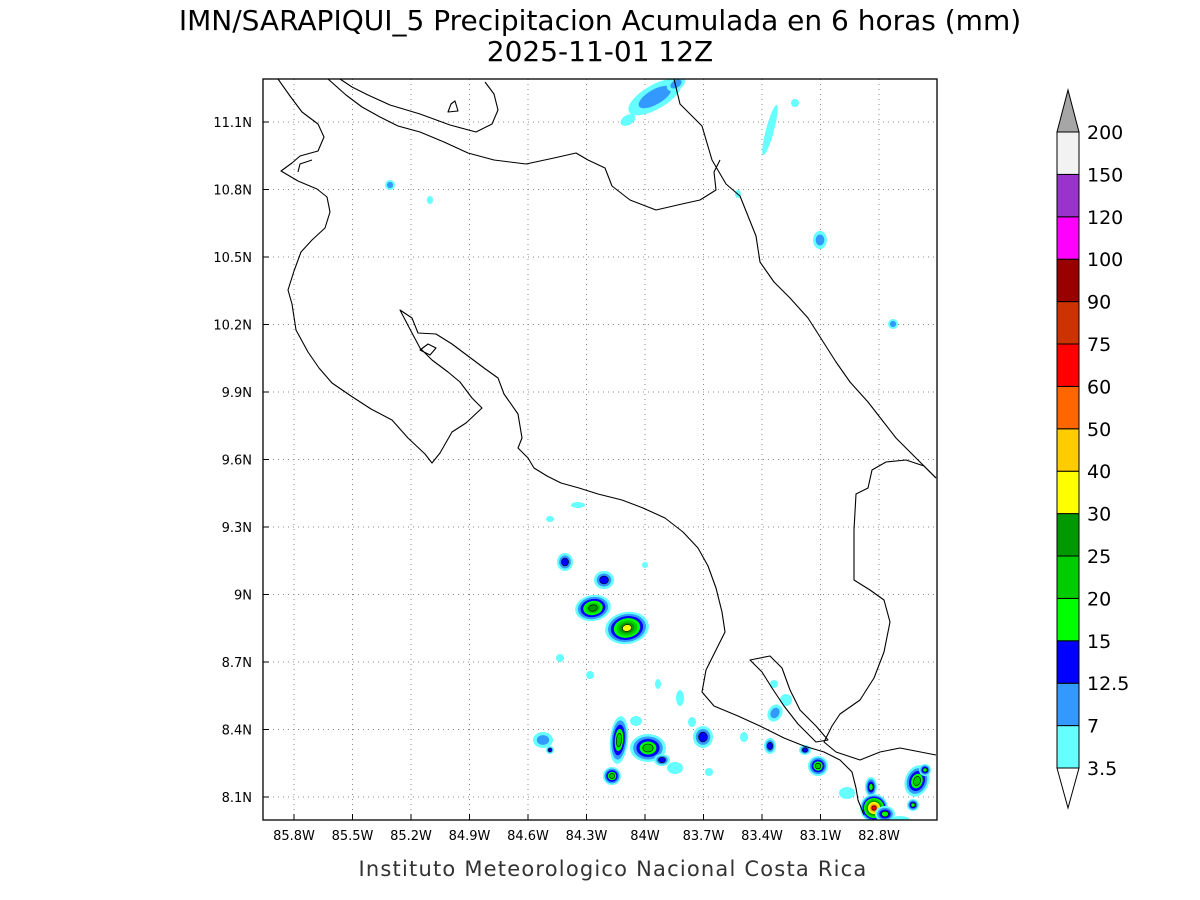  What do you see at coordinates (353, 836) in the screenshot?
I see `lon-tick-label: 85.5W` at bounding box center [353, 836].